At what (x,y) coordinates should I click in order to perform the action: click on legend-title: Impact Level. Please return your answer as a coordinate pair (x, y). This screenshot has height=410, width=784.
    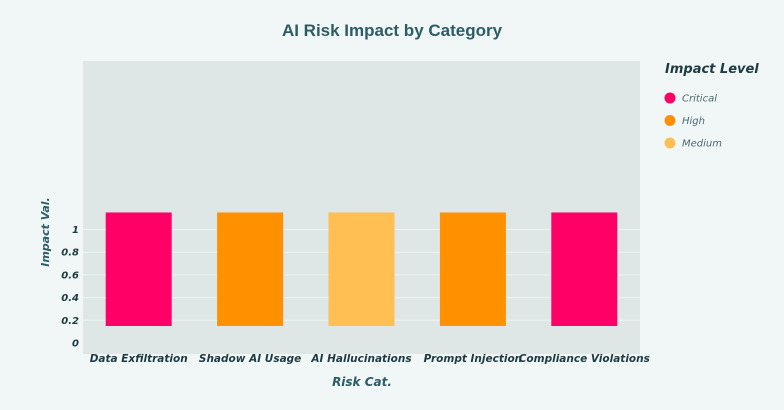
    Looking at the image, I should click on (712, 69).